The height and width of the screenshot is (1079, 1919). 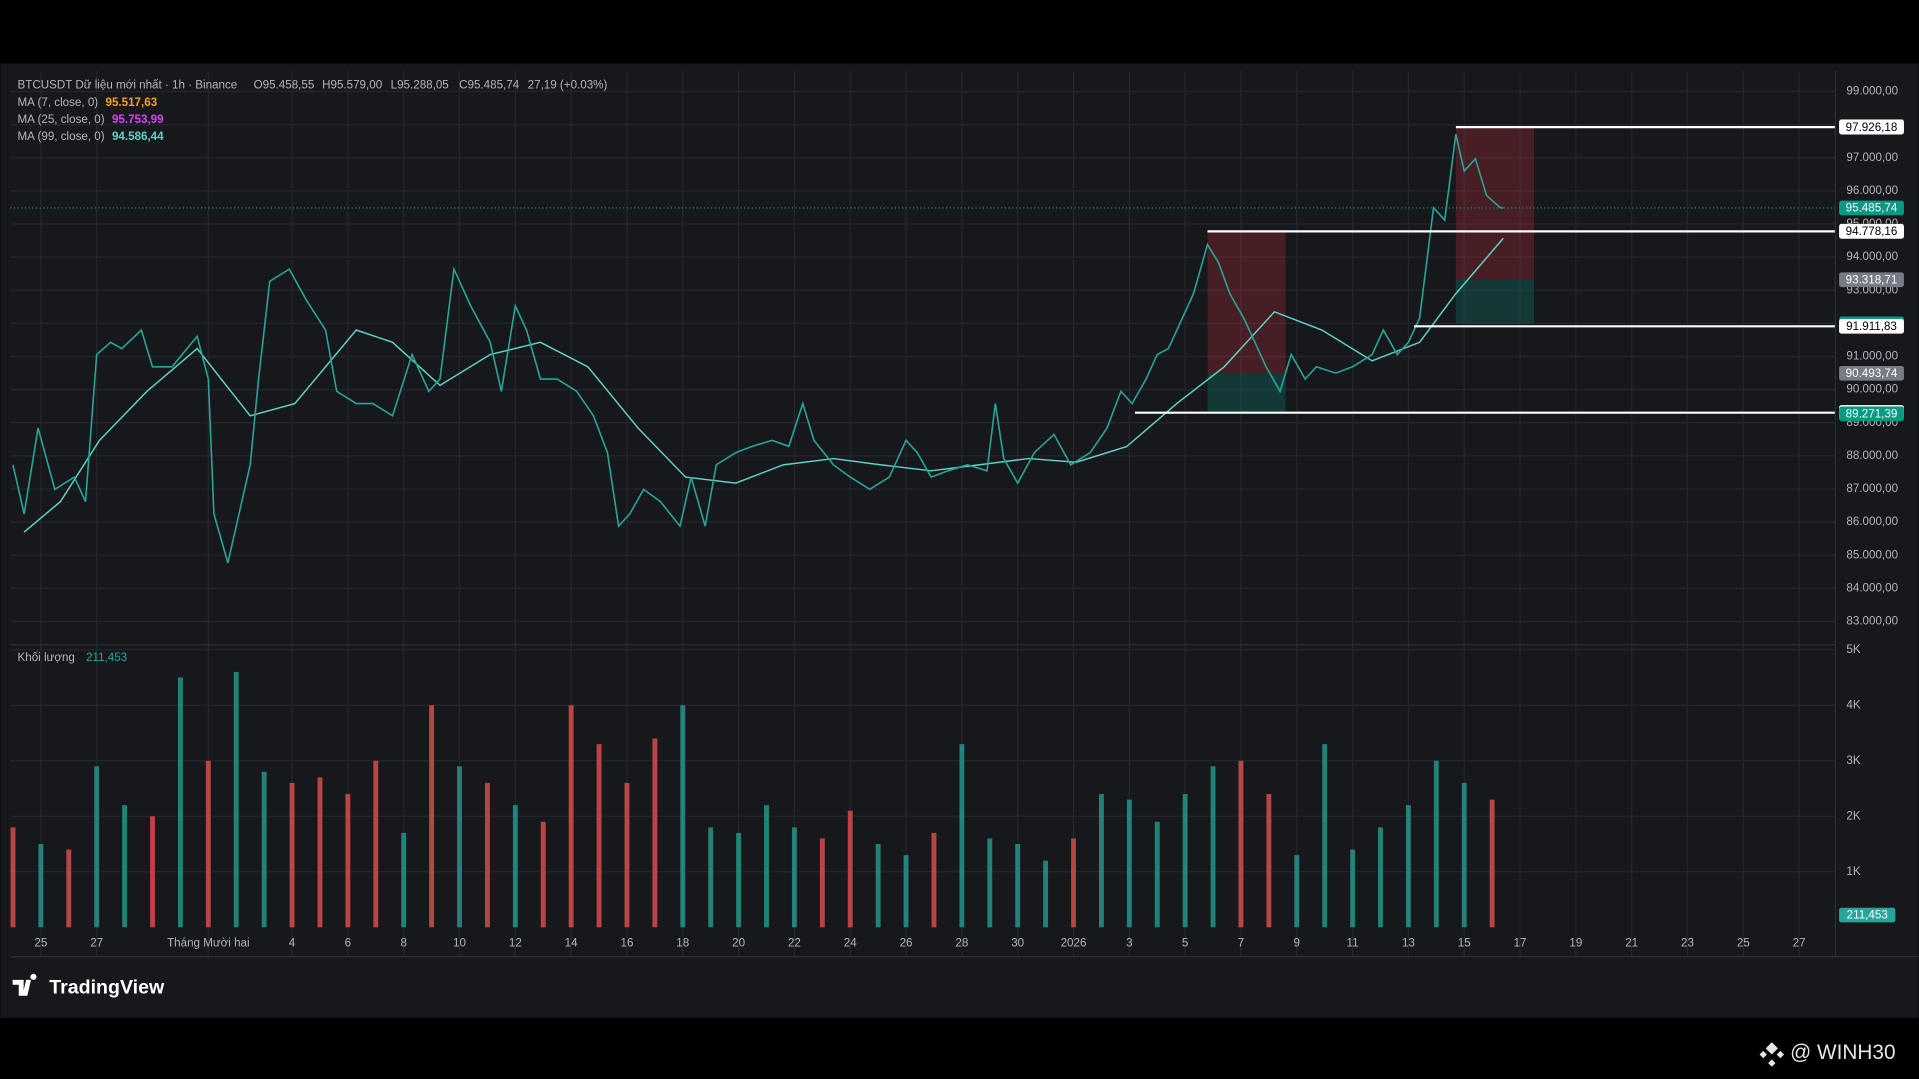 I want to click on x-tick-label: Tháng Mười hai, so click(x=208, y=942).